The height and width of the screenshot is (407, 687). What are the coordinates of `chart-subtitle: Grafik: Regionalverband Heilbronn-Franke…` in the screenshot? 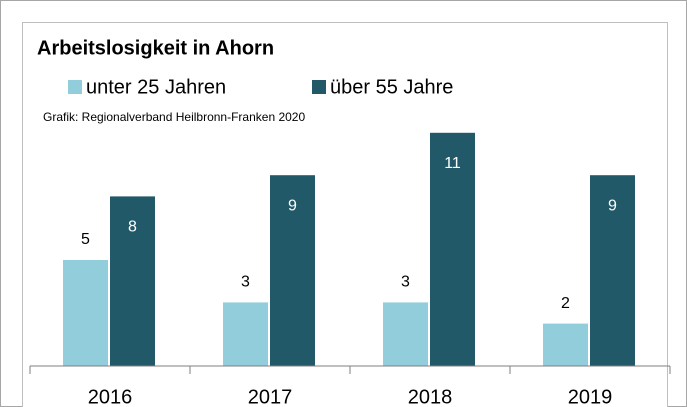 It's located at (174, 117).